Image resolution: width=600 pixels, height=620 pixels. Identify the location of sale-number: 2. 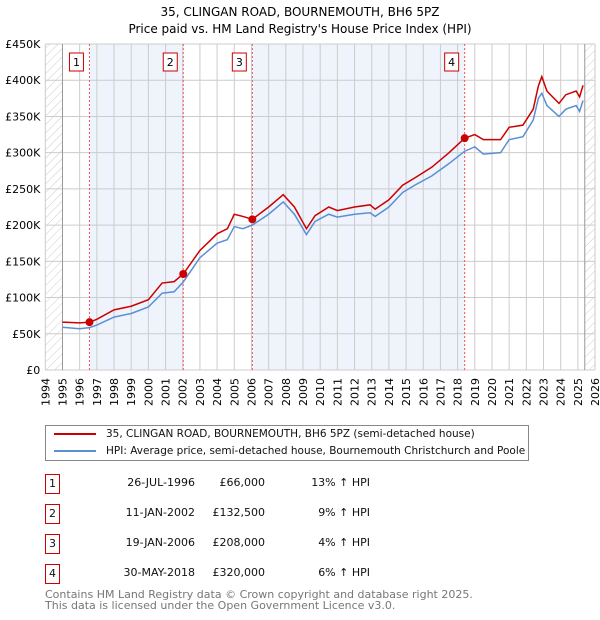
(52, 514).